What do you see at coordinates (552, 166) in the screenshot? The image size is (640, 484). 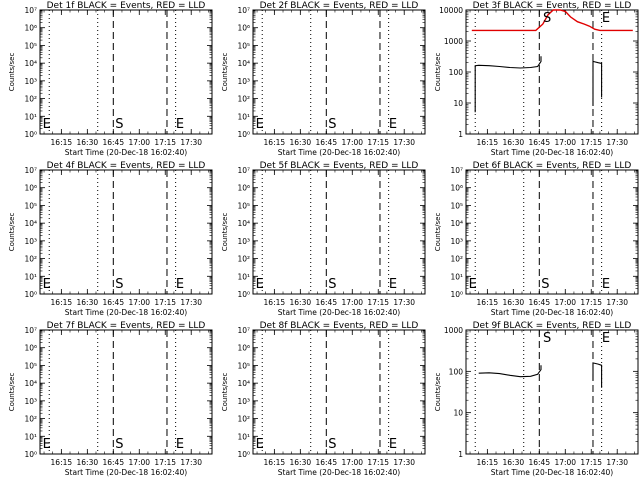 I see `panel-title: Det 6f BLACK = Events, RED = LLD` at bounding box center [552, 166].